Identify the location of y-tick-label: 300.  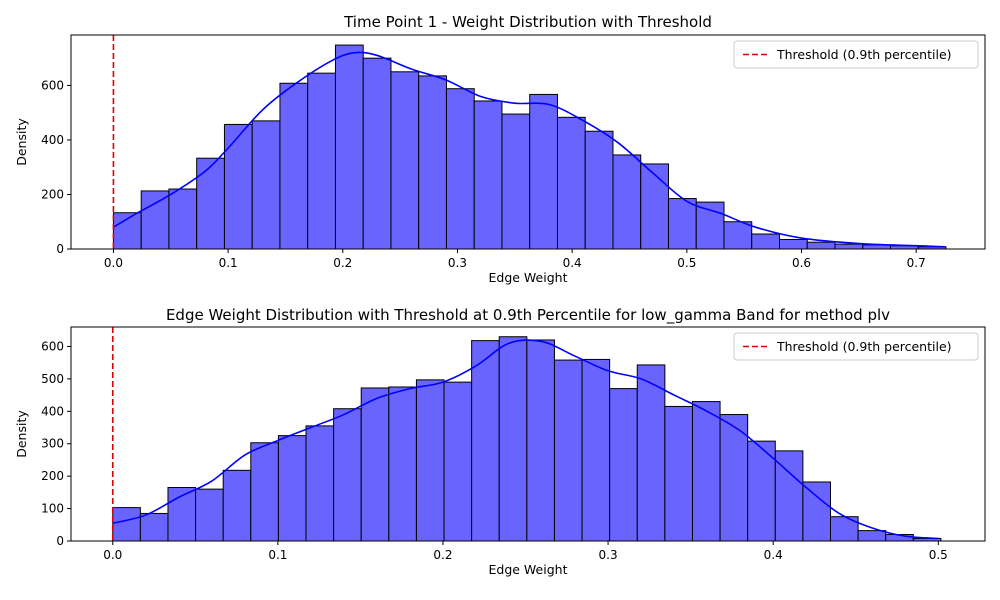
(52, 444).